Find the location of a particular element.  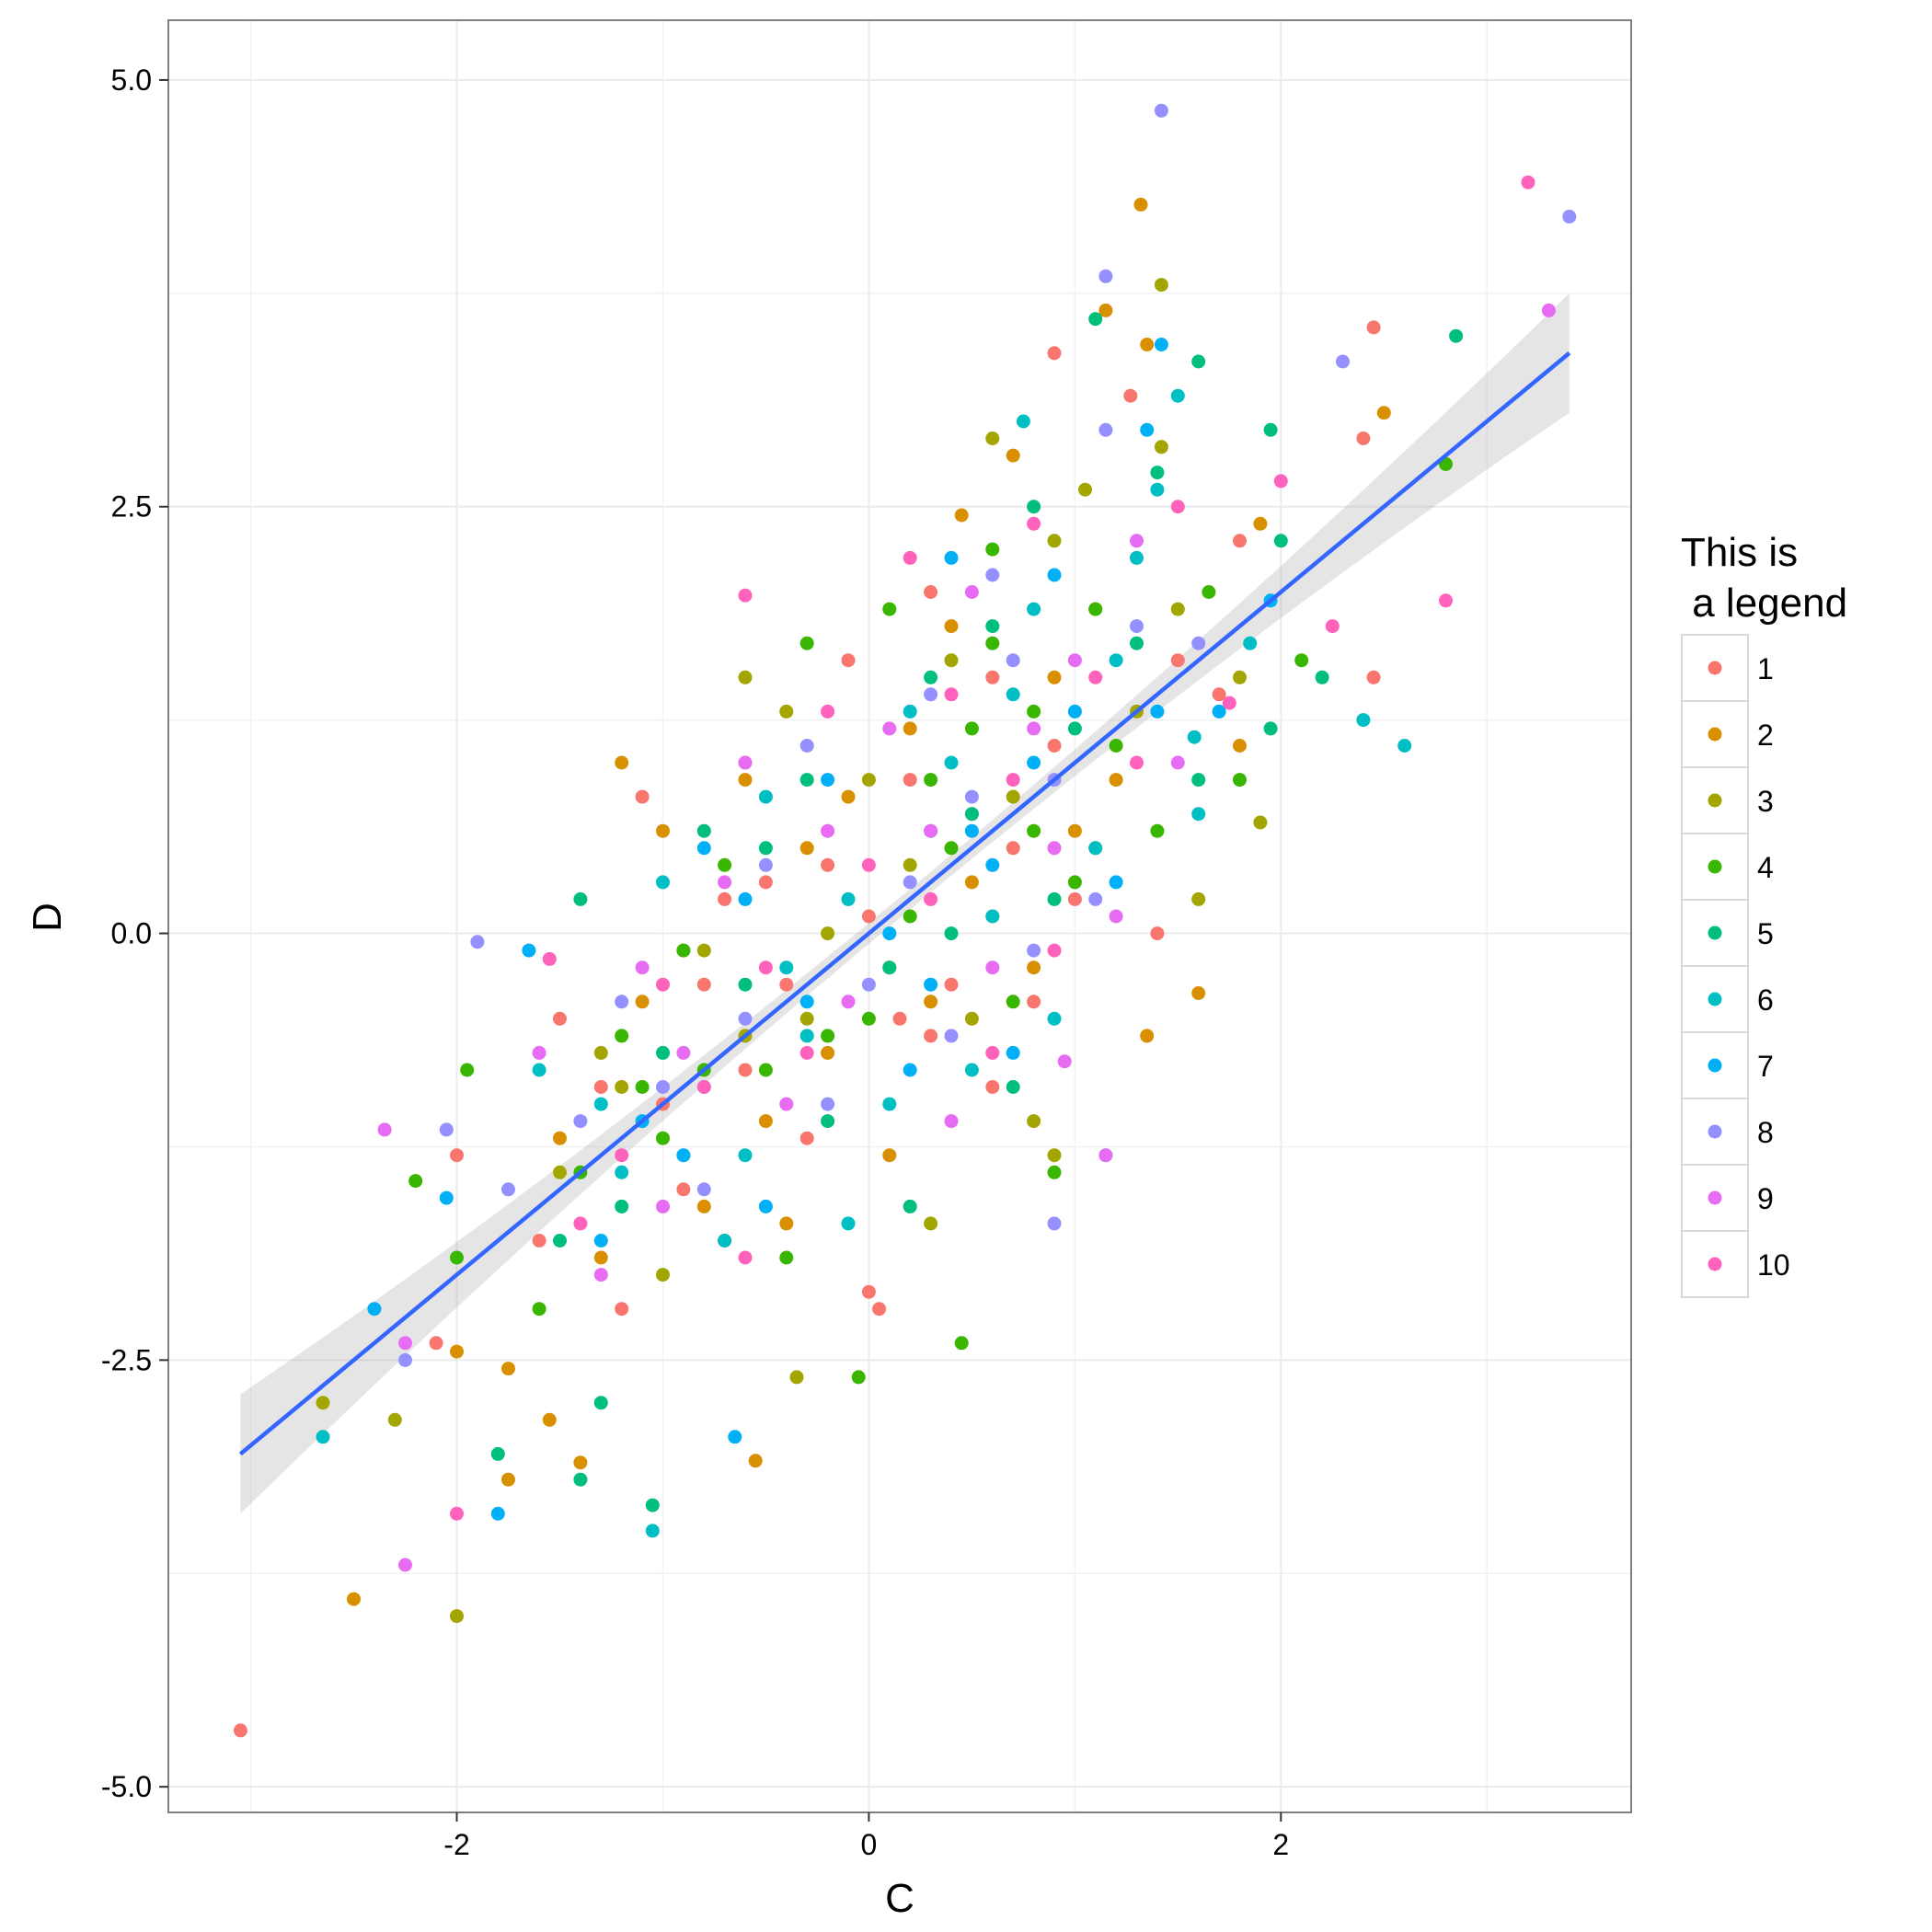

legend-item-label: 7 is located at coordinates (1765, 1066).